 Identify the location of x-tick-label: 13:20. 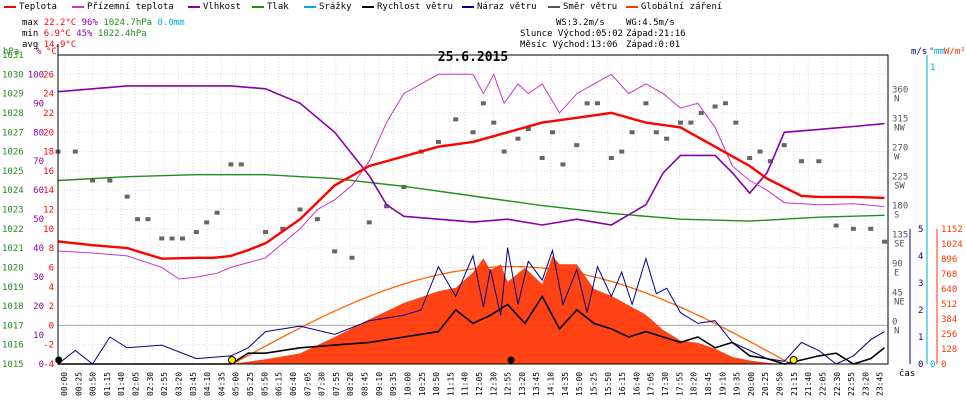
(522, 384).